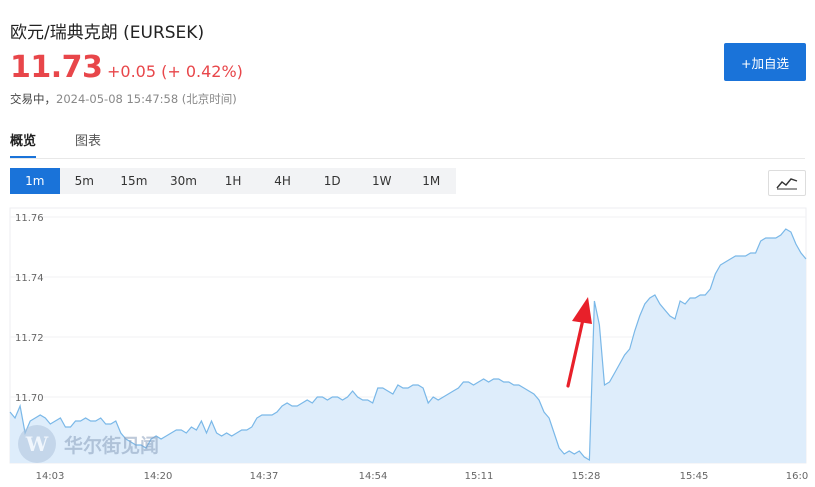 This screenshot has width=815, height=487. What do you see at coordinates (84, 181) in the screenshot?
I see `range-5m: 5m` at bounding box center [84, 181].